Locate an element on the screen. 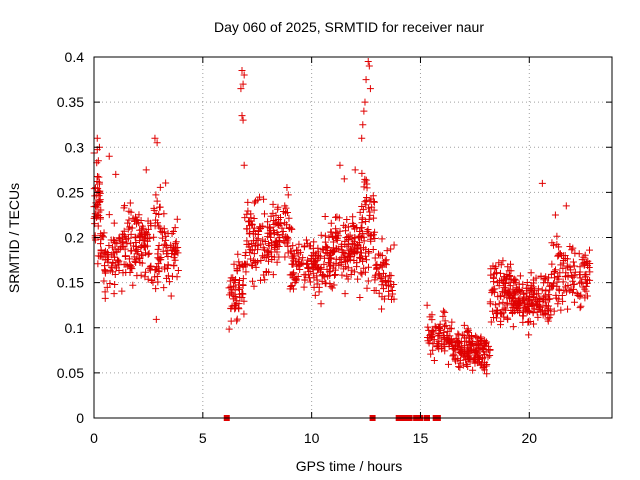 This screenshot has height=480, width=640. y-axis-label: SRMTID / TECUs is located at coordinates (14, 238).